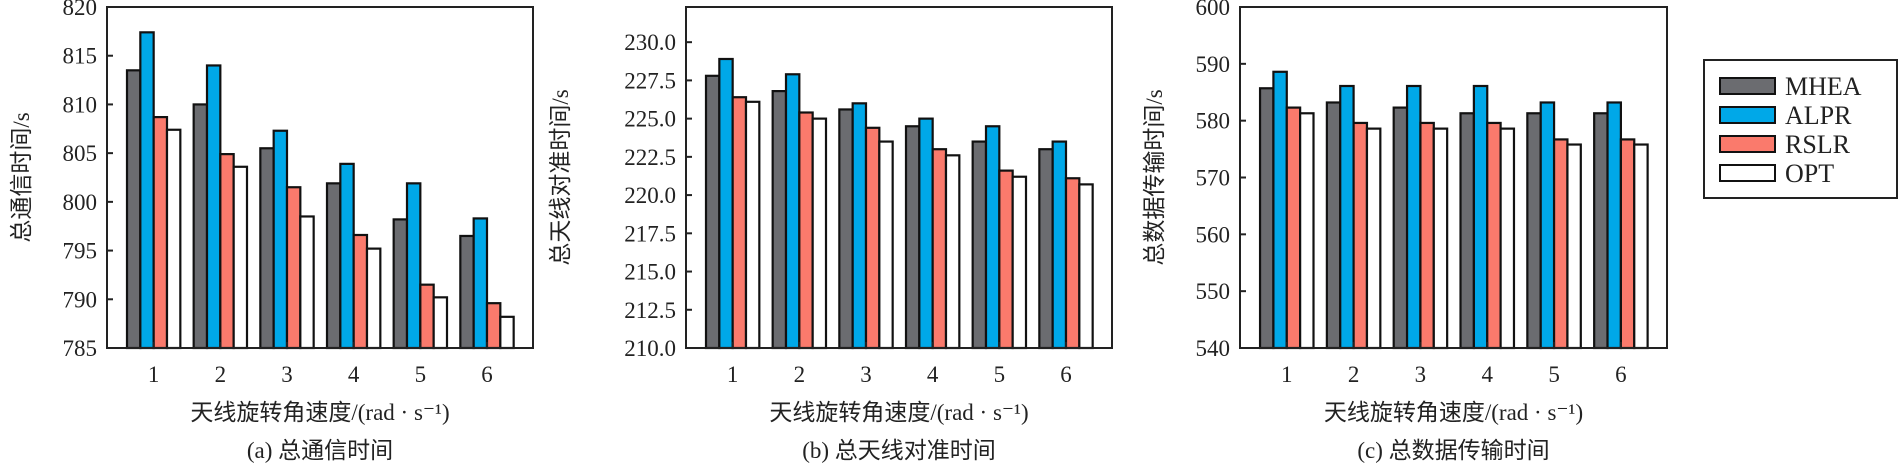 The height and width of the screenshot is (467, 1900). Describe the element at coordinates (1213, 291) in the screenshot. I see `y-tick-label: 550` at that location.